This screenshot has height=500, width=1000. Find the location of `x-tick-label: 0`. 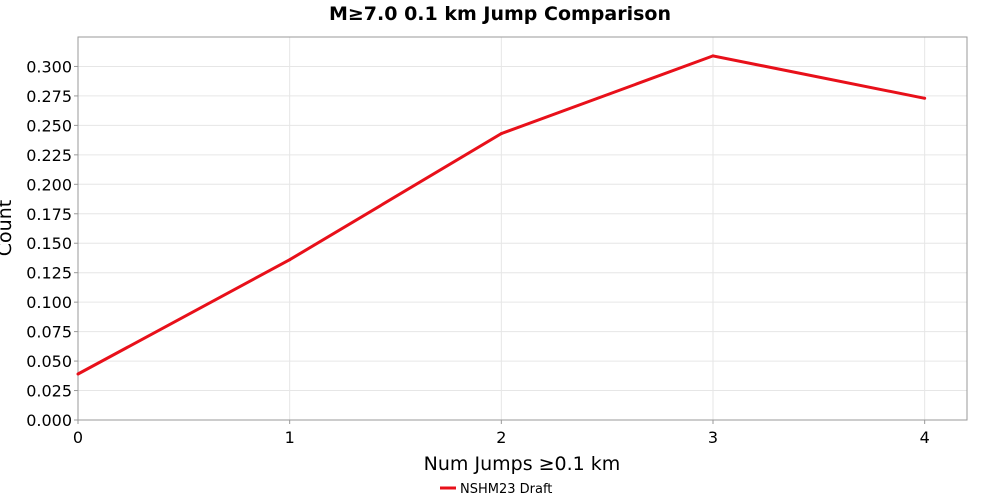

x-tick-label: 0 is located at coordinates (78, 437).